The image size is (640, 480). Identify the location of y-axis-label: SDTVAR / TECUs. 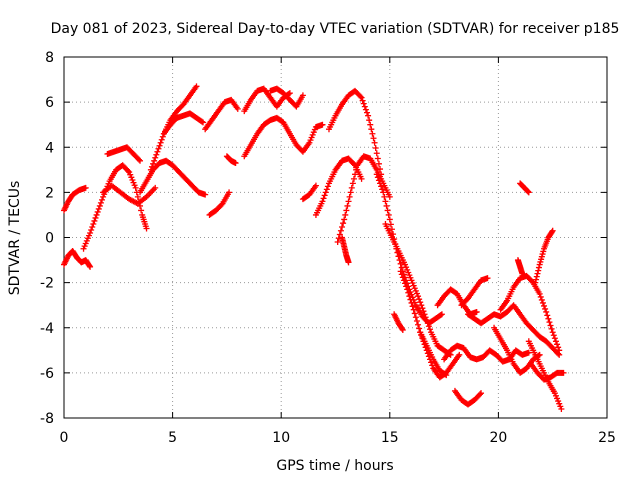
(15, 238).